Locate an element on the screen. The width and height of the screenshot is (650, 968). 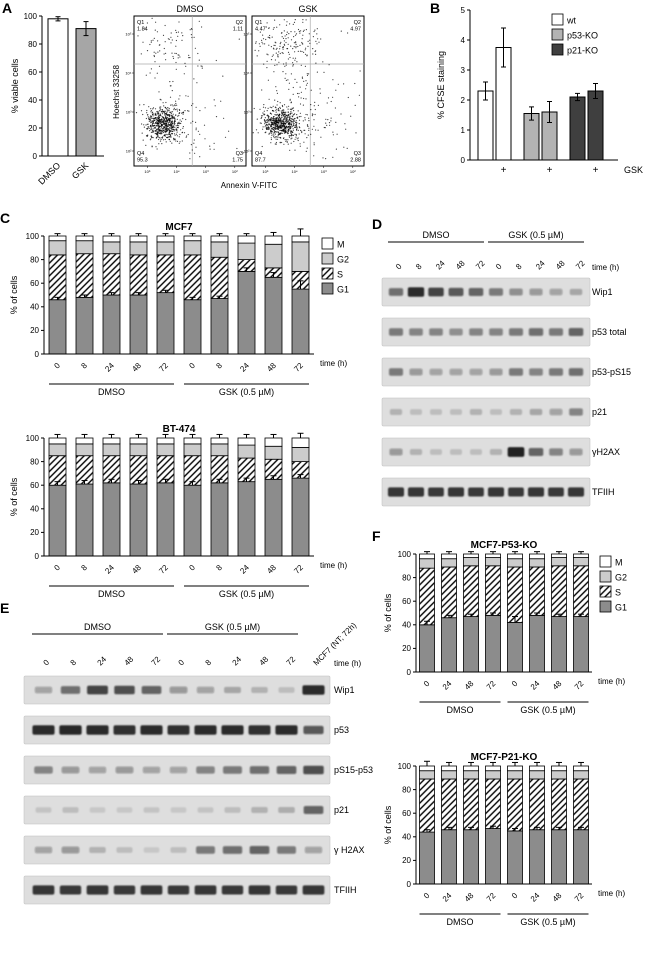
blot-row-label: TFIIH is located at coordinates (345, 890).